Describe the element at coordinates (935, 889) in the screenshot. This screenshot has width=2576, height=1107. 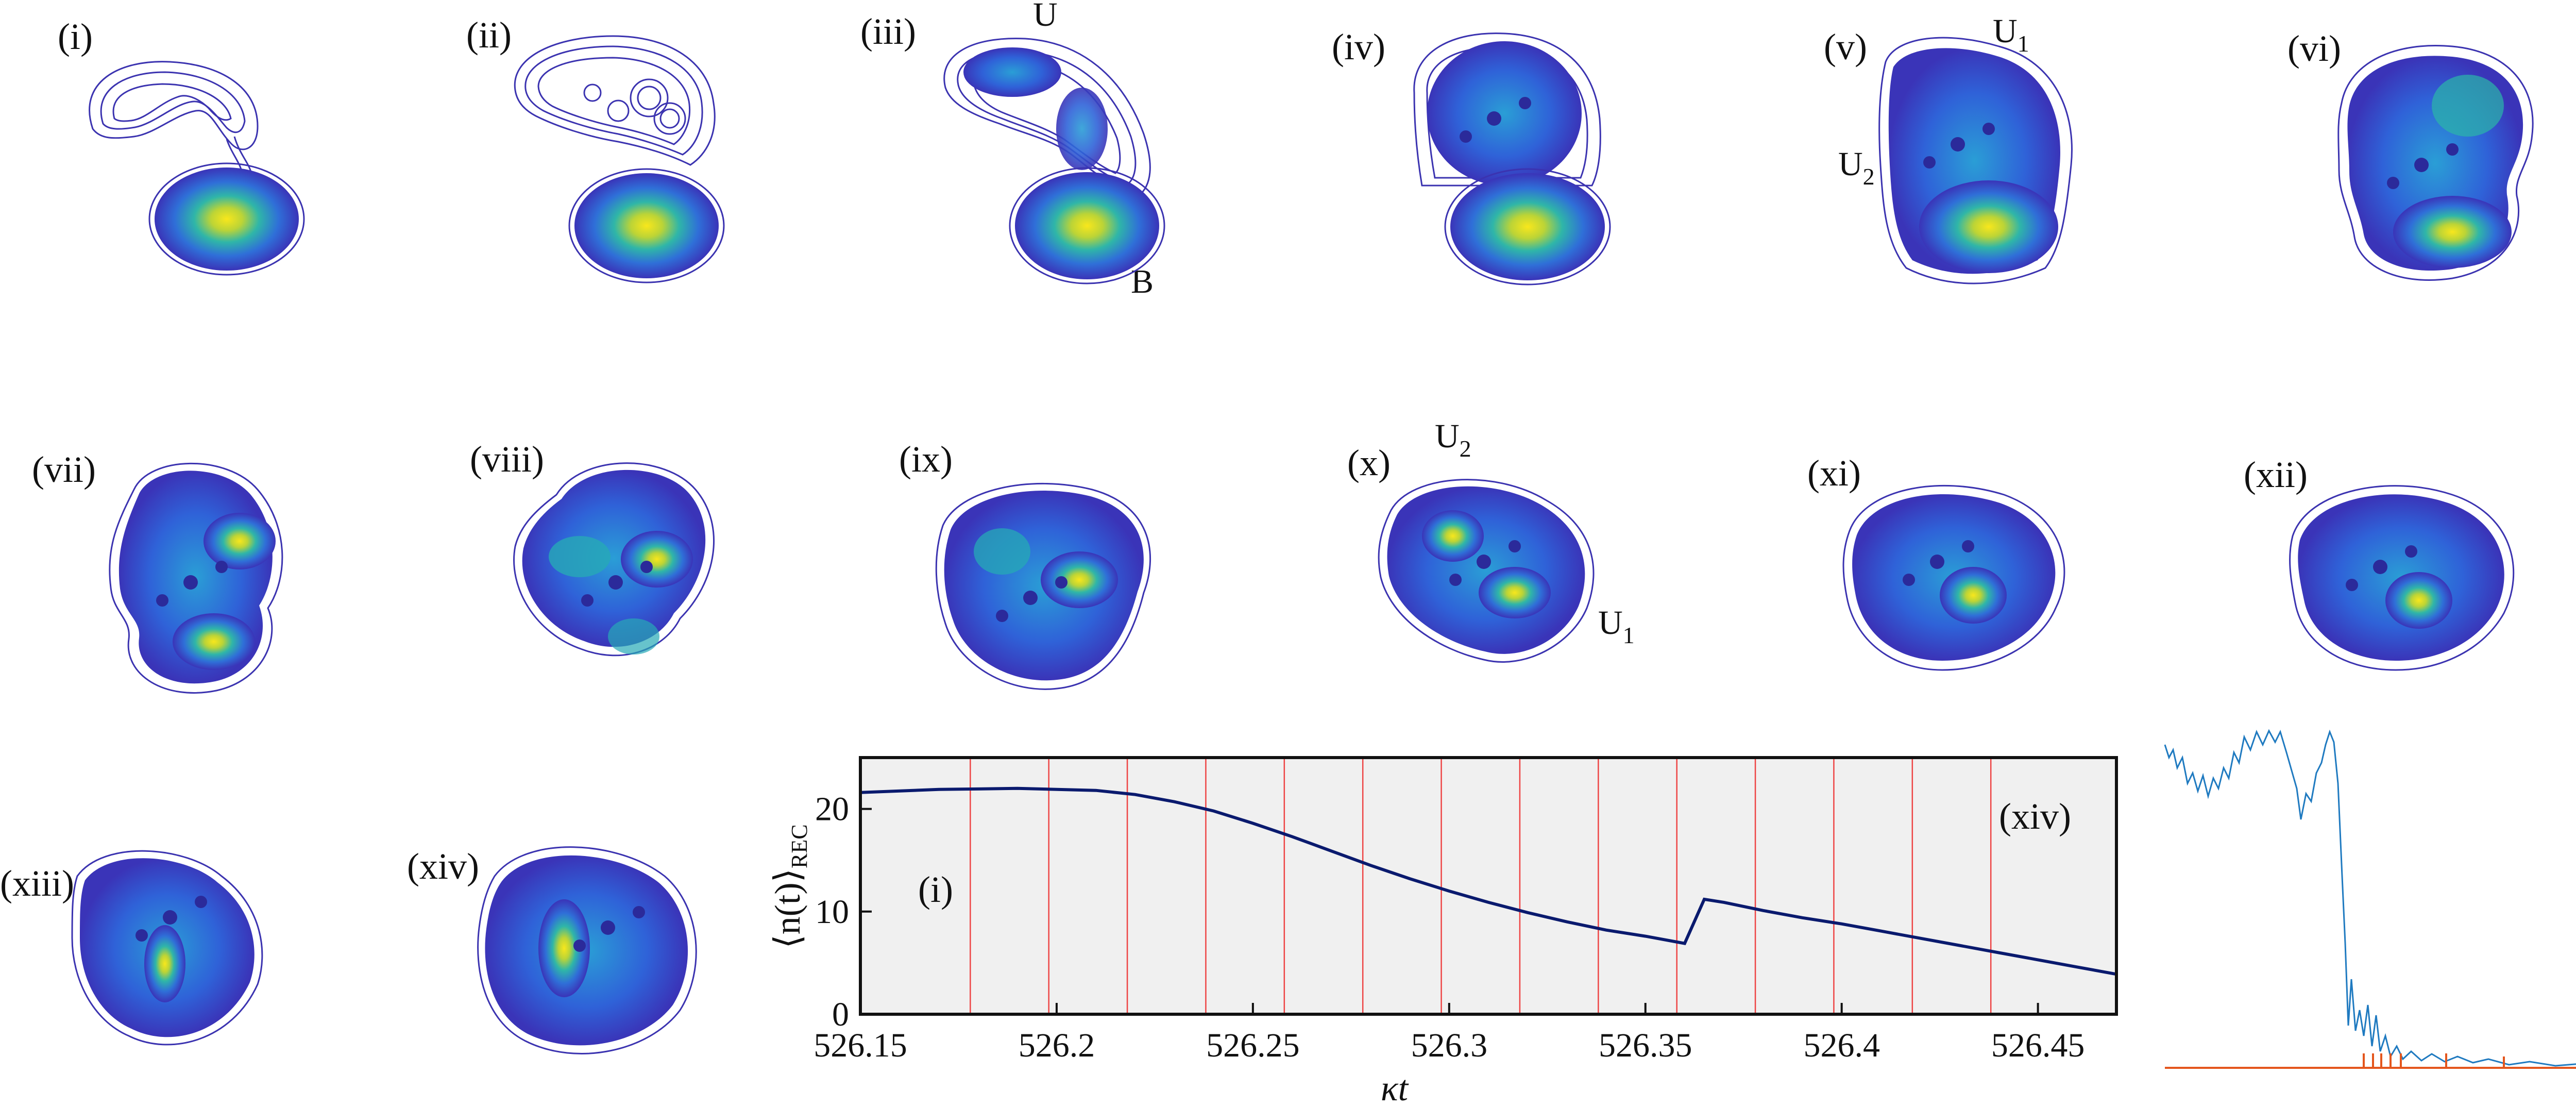
I see `chart-label-i: (i)` at that location.